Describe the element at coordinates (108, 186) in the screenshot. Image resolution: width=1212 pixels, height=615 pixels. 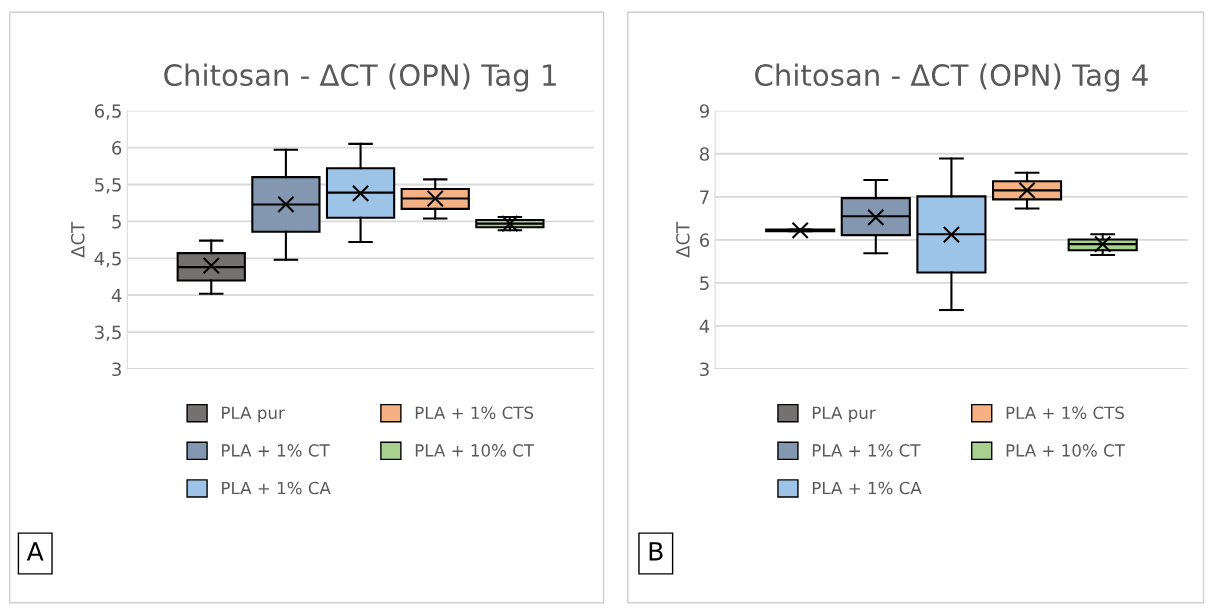
I see `y-tick-label: 5,5` at that location.